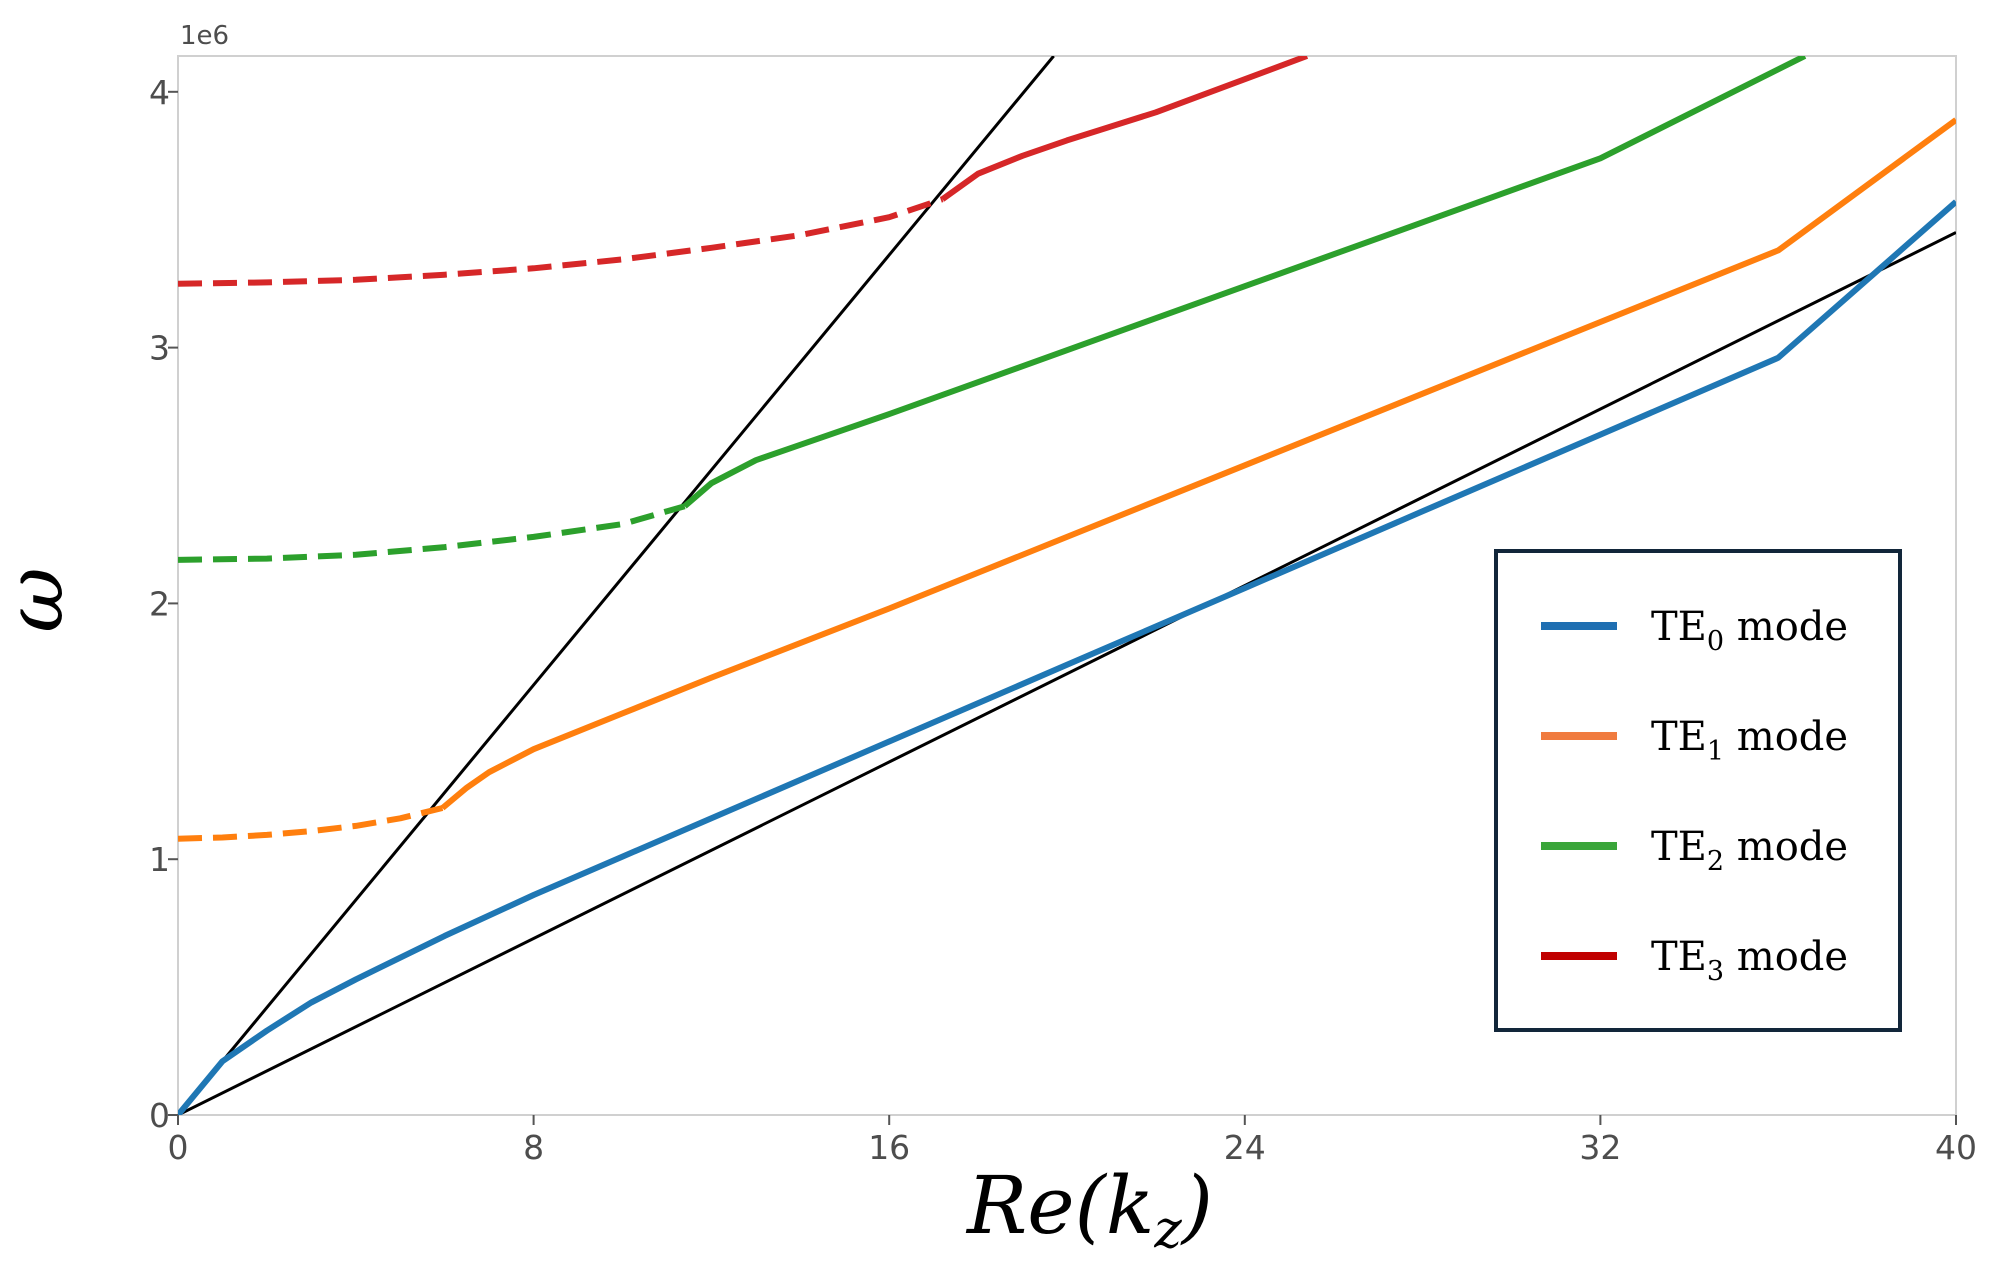 The height and width of the screenshot is (1287, 1998). I want to click on y-tick-label: 2, so click(159, 603).